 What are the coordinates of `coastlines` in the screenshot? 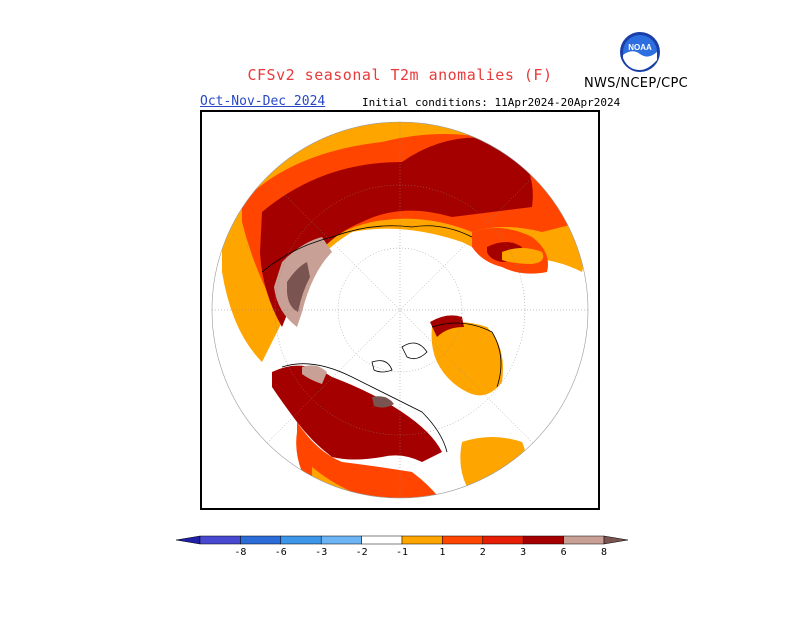 It's located at (381, 339).